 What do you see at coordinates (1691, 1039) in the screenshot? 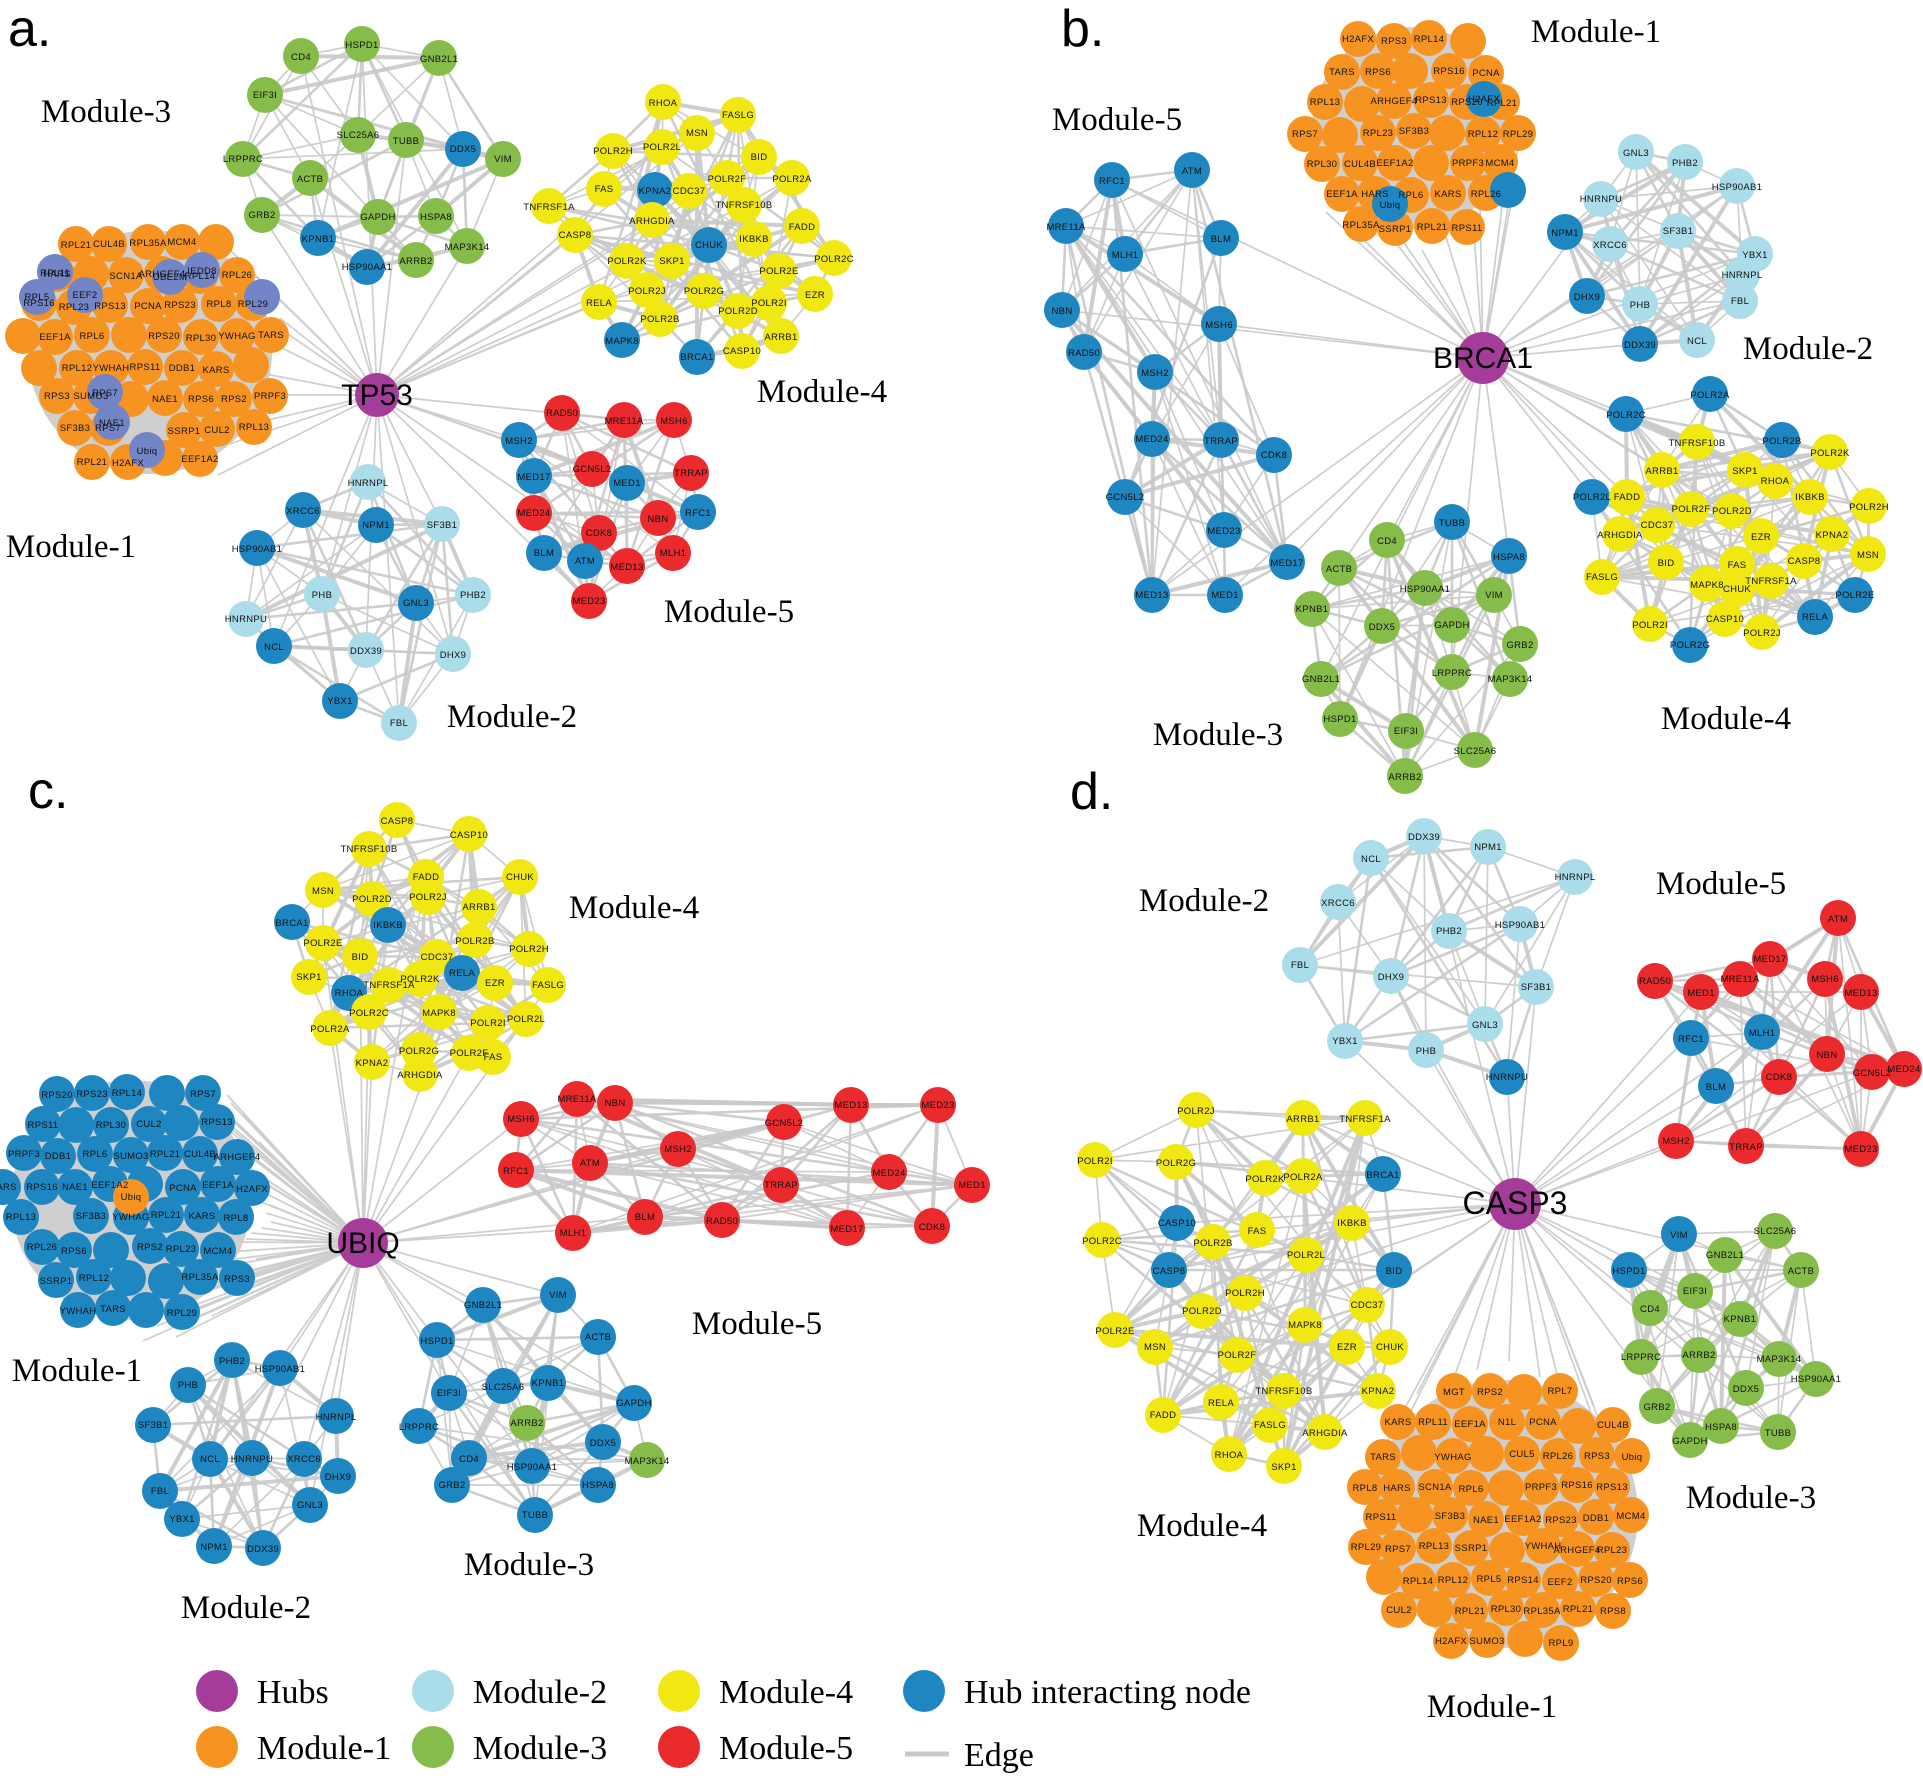
I see `svg-text: RFC1` at bounding box center [1691, 1039].